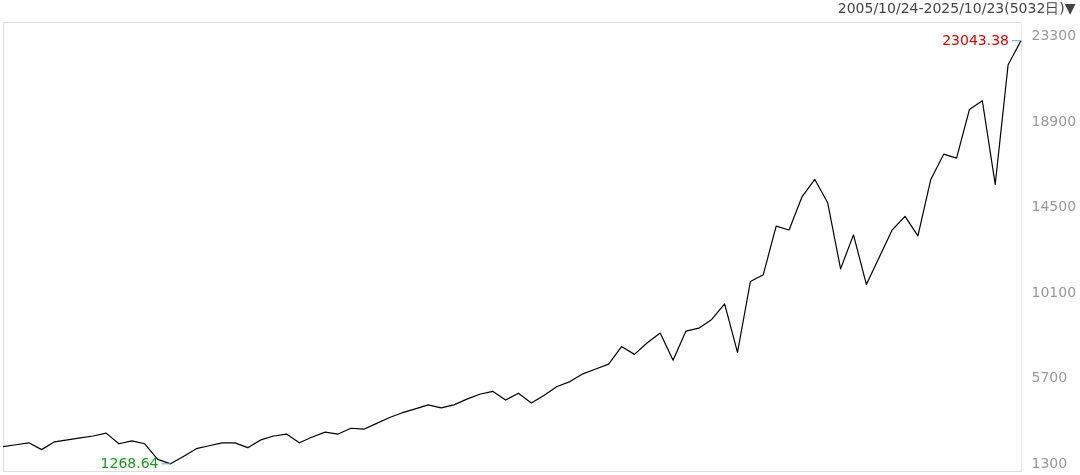  I want to click on annotation: 1268.64, so click(129, 462).